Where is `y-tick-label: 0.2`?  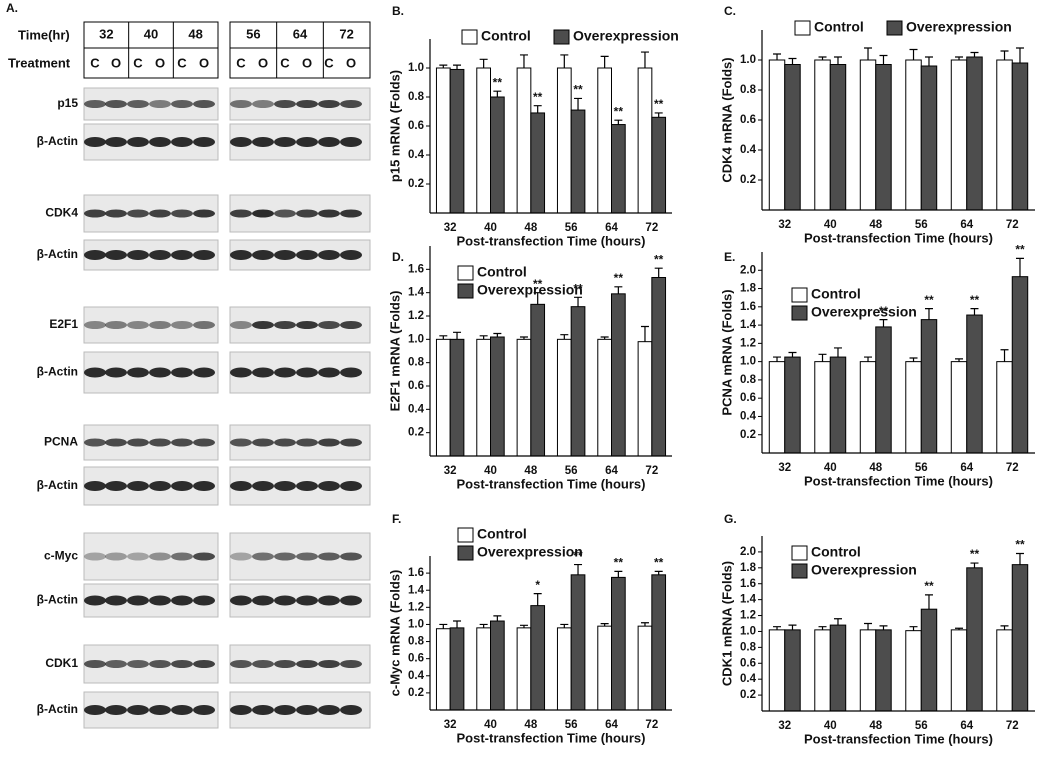
y-tick-label: 0.2 is located at coordinates (416, 693).